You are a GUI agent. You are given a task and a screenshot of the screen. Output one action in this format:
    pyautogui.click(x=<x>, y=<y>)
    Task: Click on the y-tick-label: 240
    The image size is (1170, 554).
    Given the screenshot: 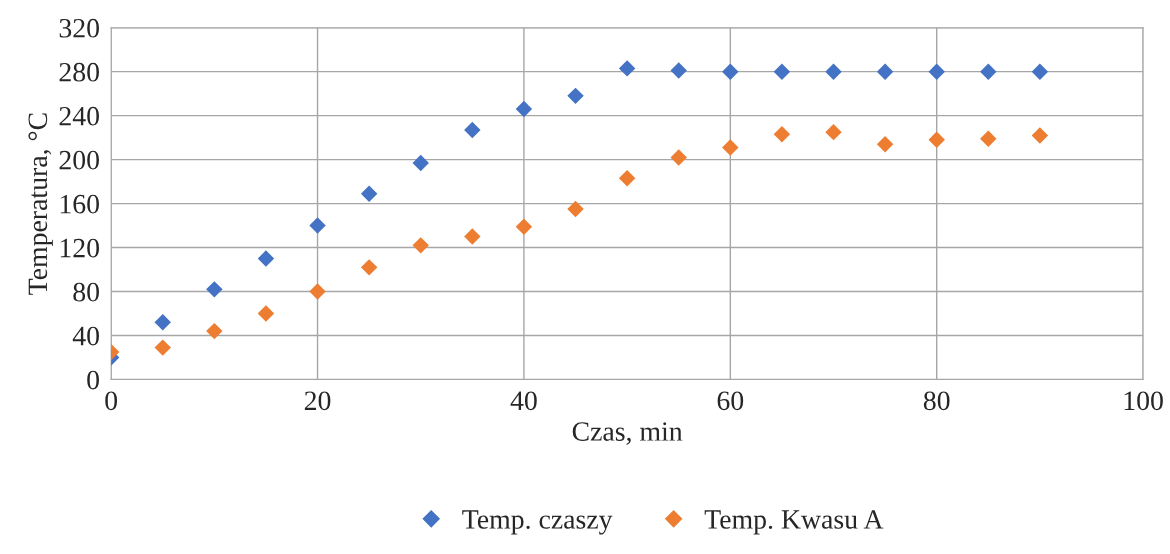 What is the action you would take?
    pyautogui.click(x=79, y=116)
    